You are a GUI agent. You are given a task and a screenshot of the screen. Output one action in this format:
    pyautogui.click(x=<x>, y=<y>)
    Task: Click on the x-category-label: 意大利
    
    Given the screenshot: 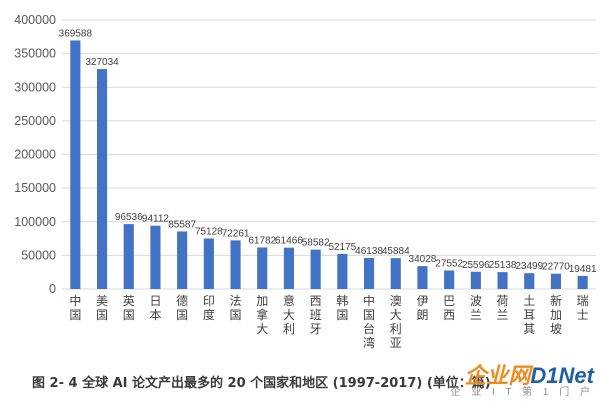 What is the action you would take?
    pyautogui.click(x=289, y=314)
    